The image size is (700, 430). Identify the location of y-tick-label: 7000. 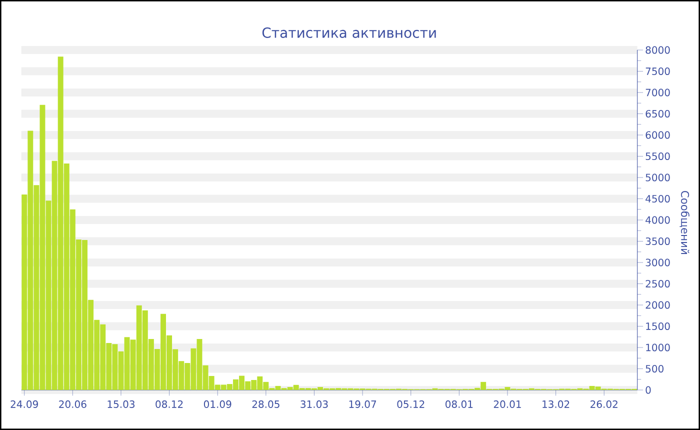
(658, 92).